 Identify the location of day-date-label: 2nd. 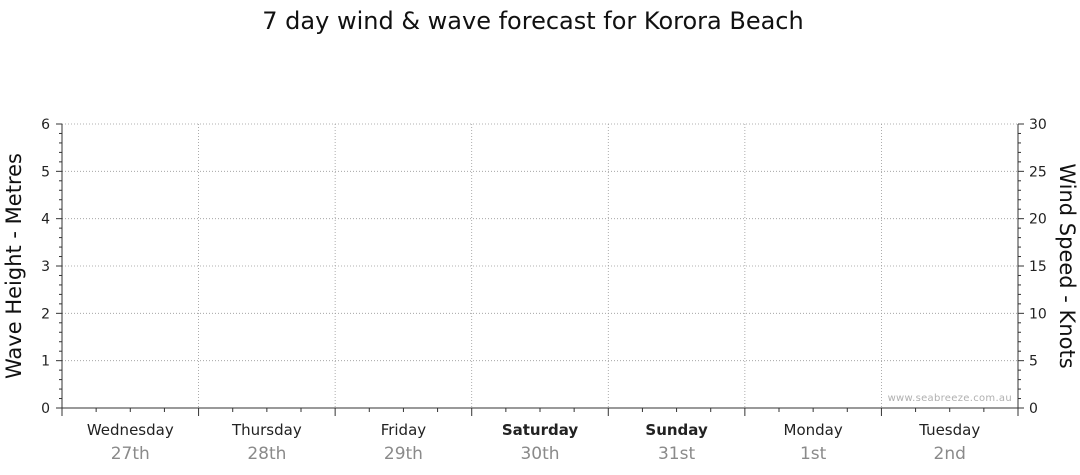
(950, 454).